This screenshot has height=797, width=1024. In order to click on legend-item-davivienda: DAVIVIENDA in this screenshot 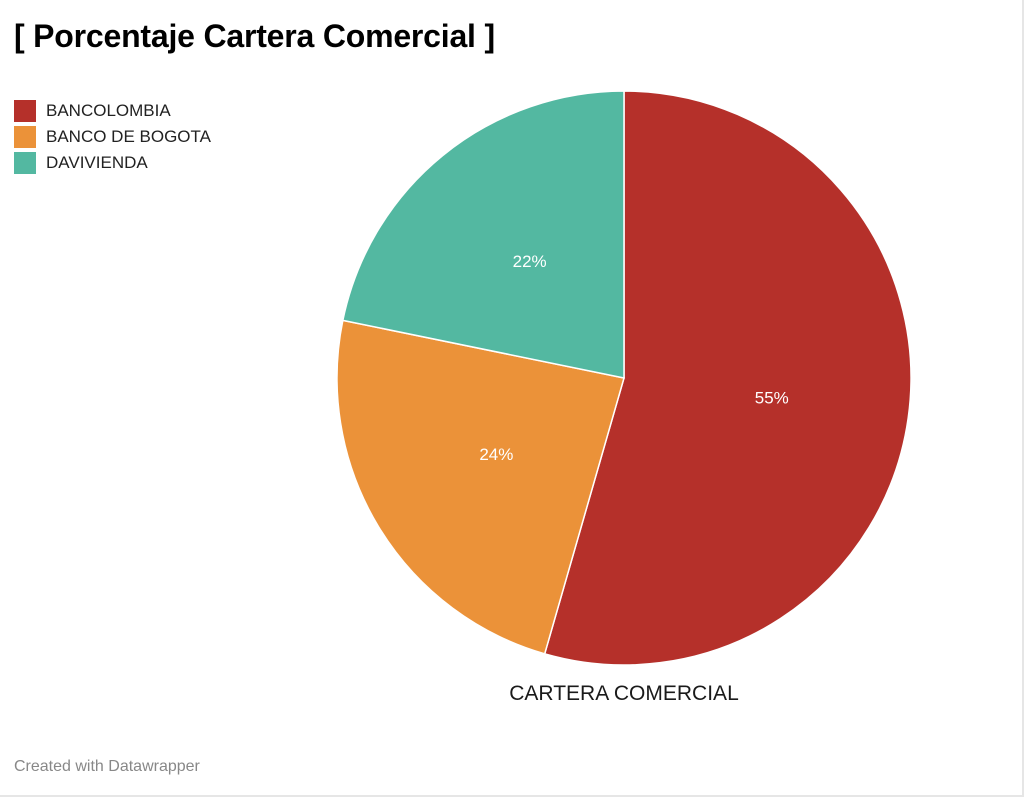, I will do `click(112, 163)`.